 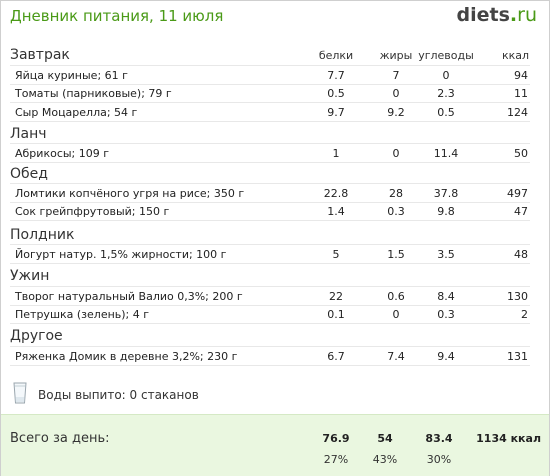 What do you see at coordinates (336, 459) in the screenshot?
I see `protein-percent: 27%` at bounding box center [336, 459].